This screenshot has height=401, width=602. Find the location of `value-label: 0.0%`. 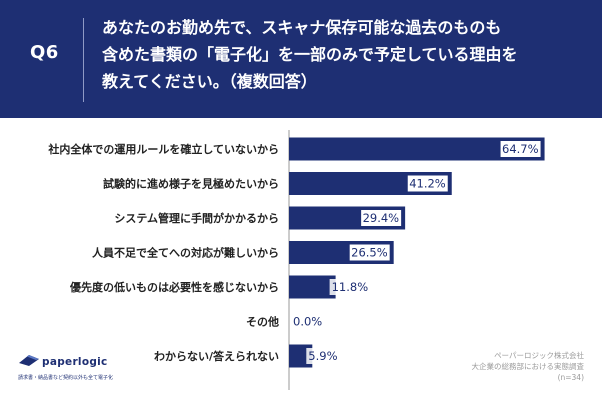

value-label: 0.0% is located at coordinates (307, 322).